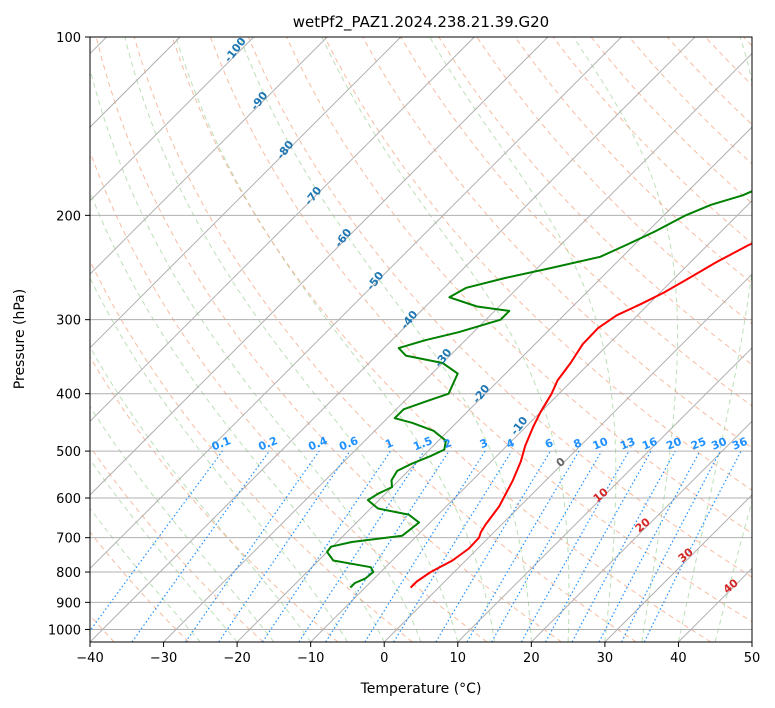 Image resolution: width=775 pixels, height=708 pixels. Describe the element at coordinates (627, 444) in the screenshot. I see `mixing-ratio-label: 13` at that location.